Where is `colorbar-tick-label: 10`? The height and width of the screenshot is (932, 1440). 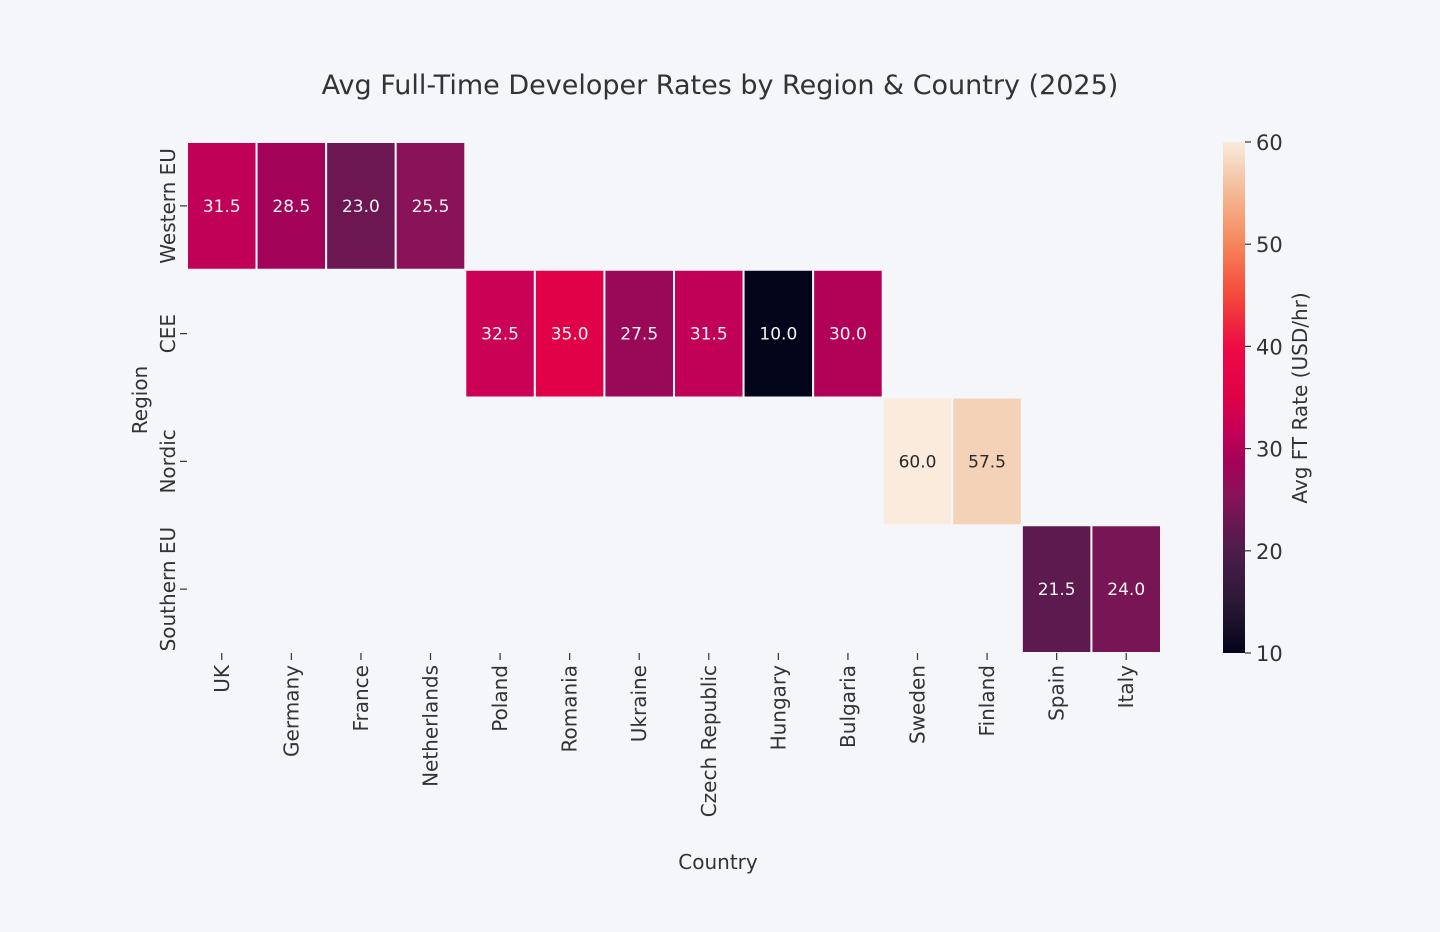 colorbar-tick-label: 10 is located at coordinates (1269, 654).